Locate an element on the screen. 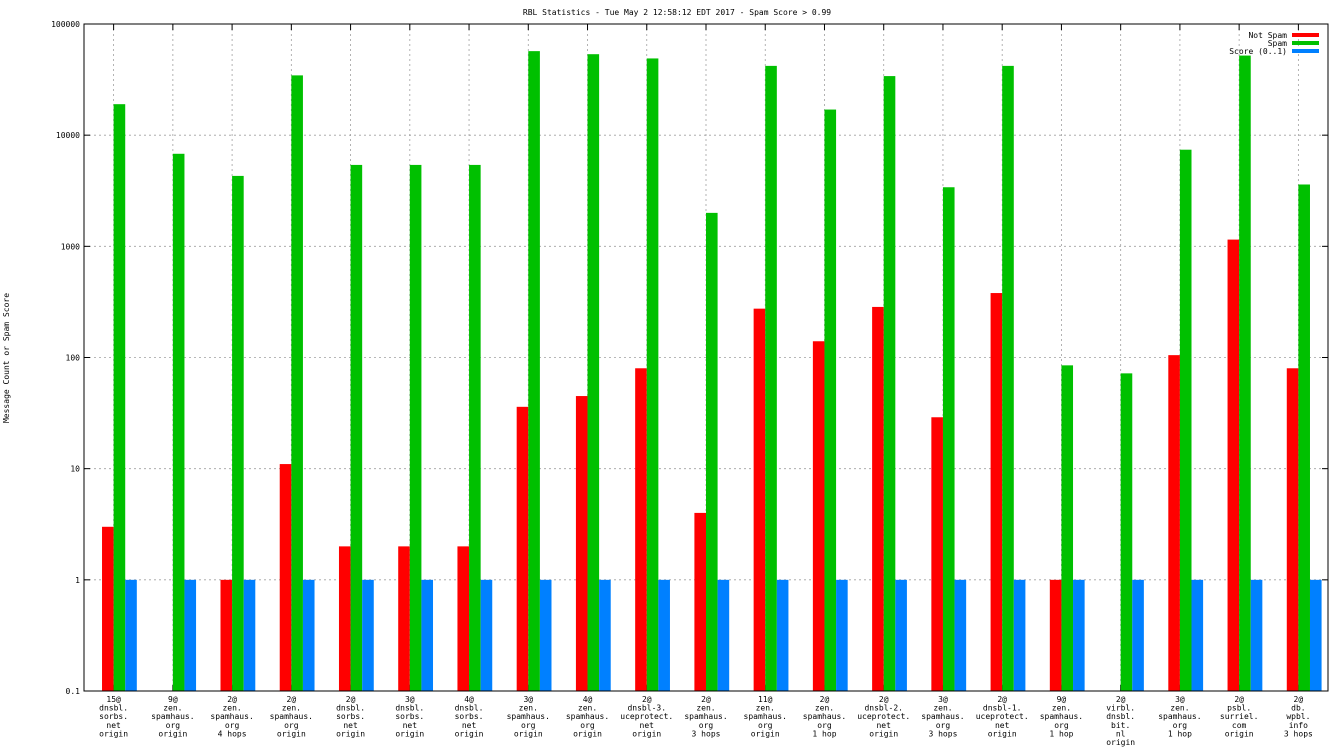 Image resolution: width=1344 pixels, height=756 pixels. x-tick-label: 15@ is located at coordinates (113, 699).